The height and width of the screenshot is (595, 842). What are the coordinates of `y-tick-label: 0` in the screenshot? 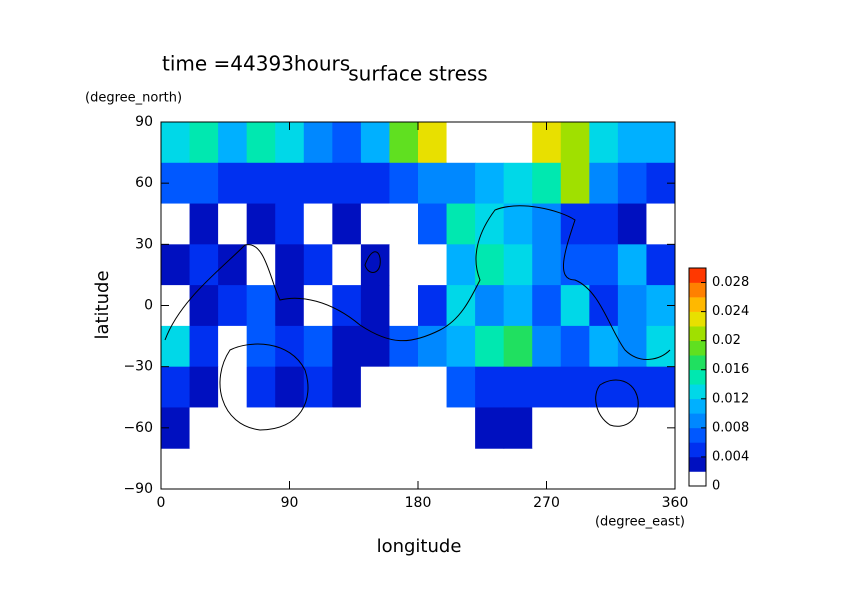 It's located at (148, 306).